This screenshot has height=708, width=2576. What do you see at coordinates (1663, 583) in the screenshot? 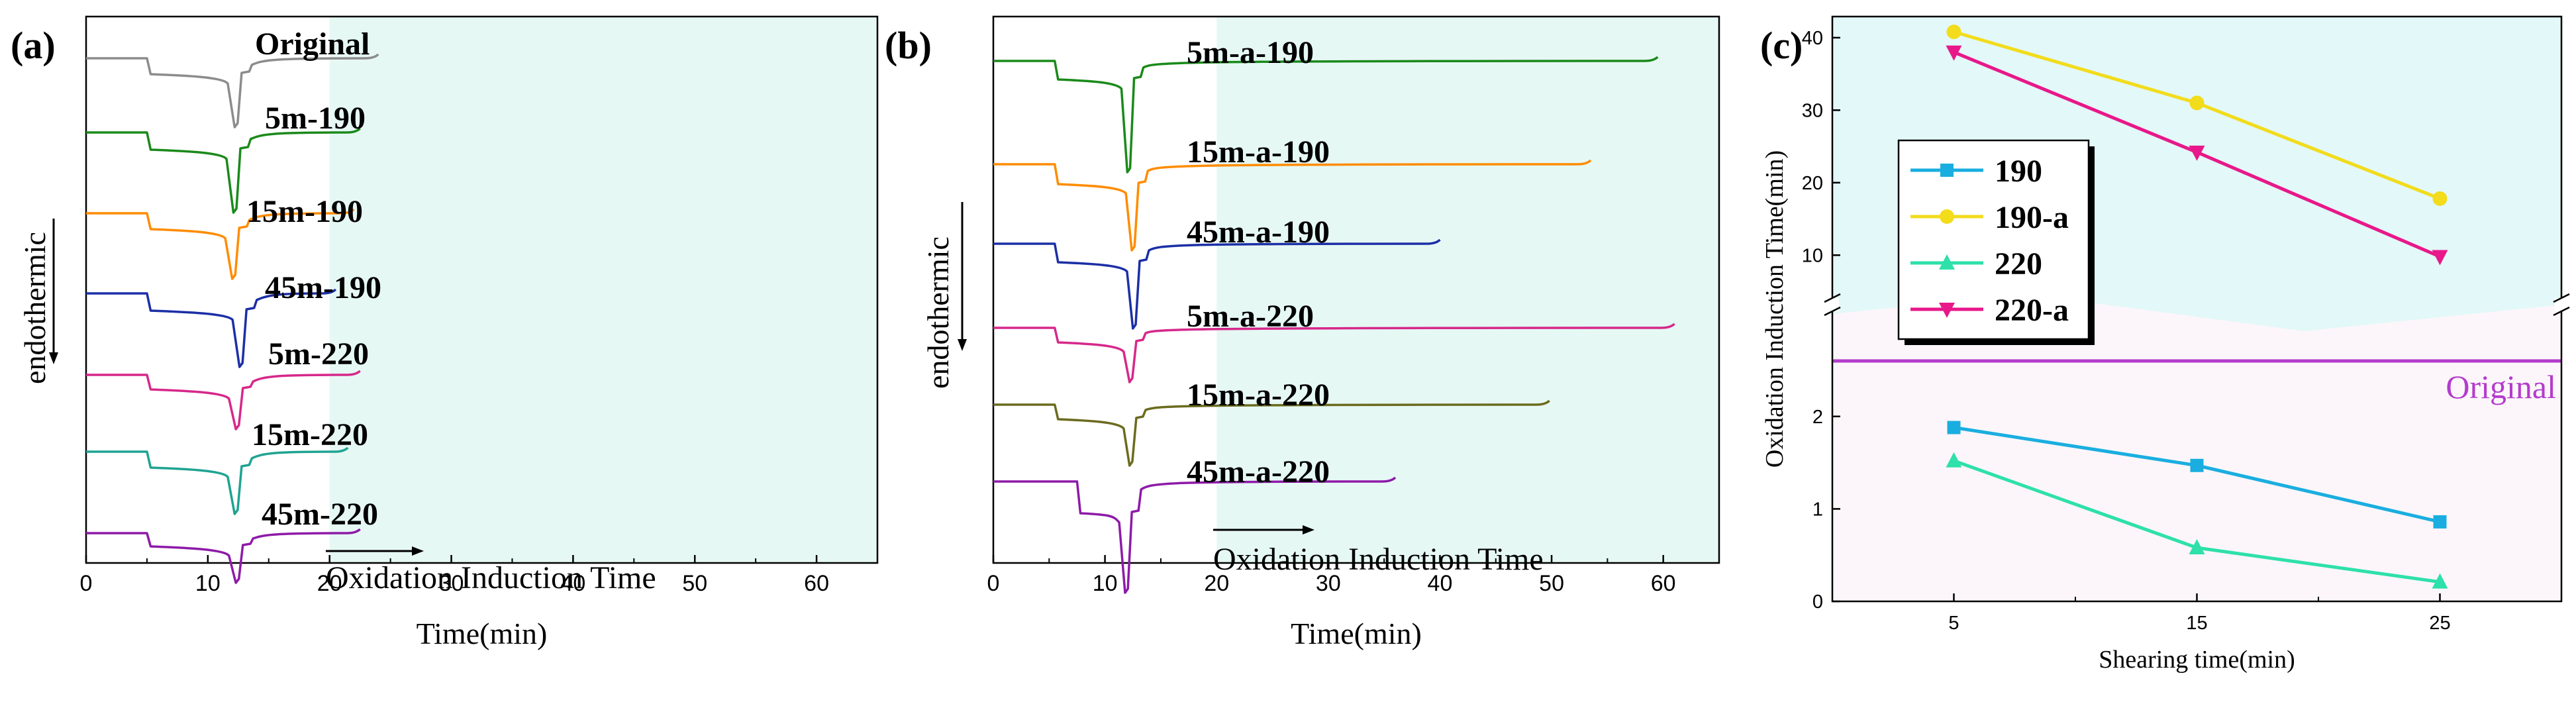
I see `panel-b-tick-label-60: 60` at bounding box center [1663, 583].